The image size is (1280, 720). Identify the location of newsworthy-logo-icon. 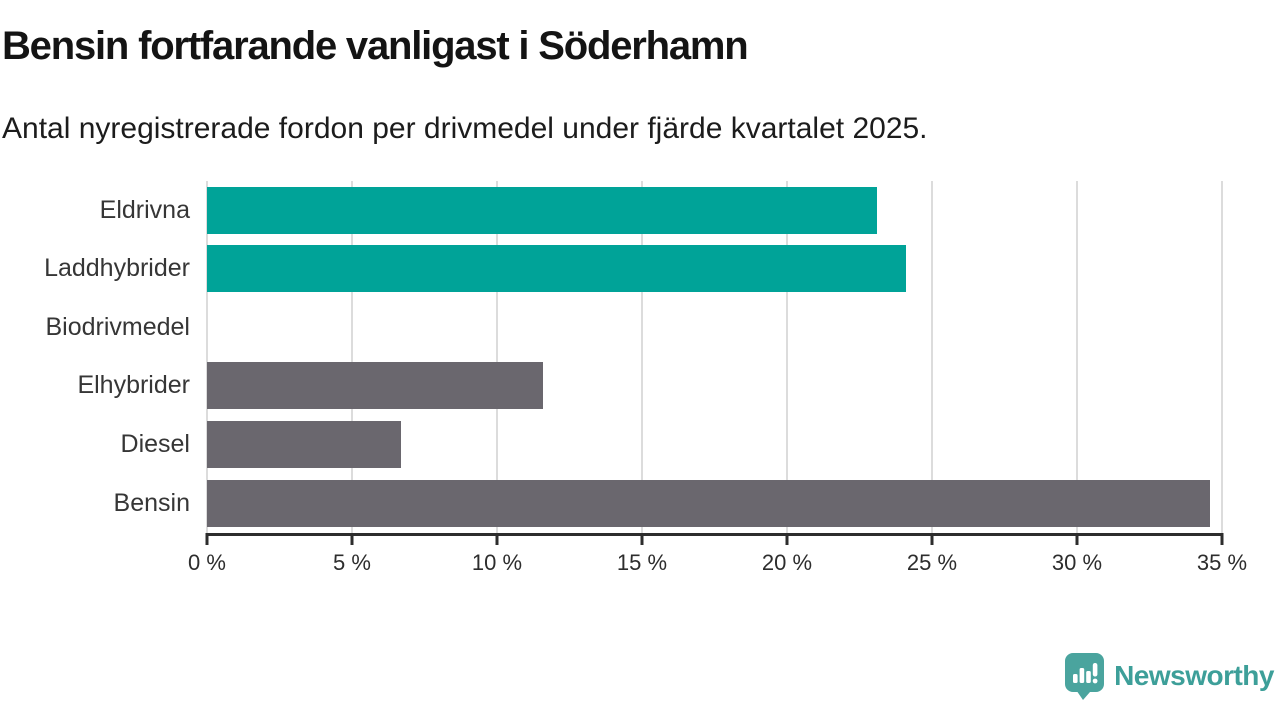
(1084, 676).